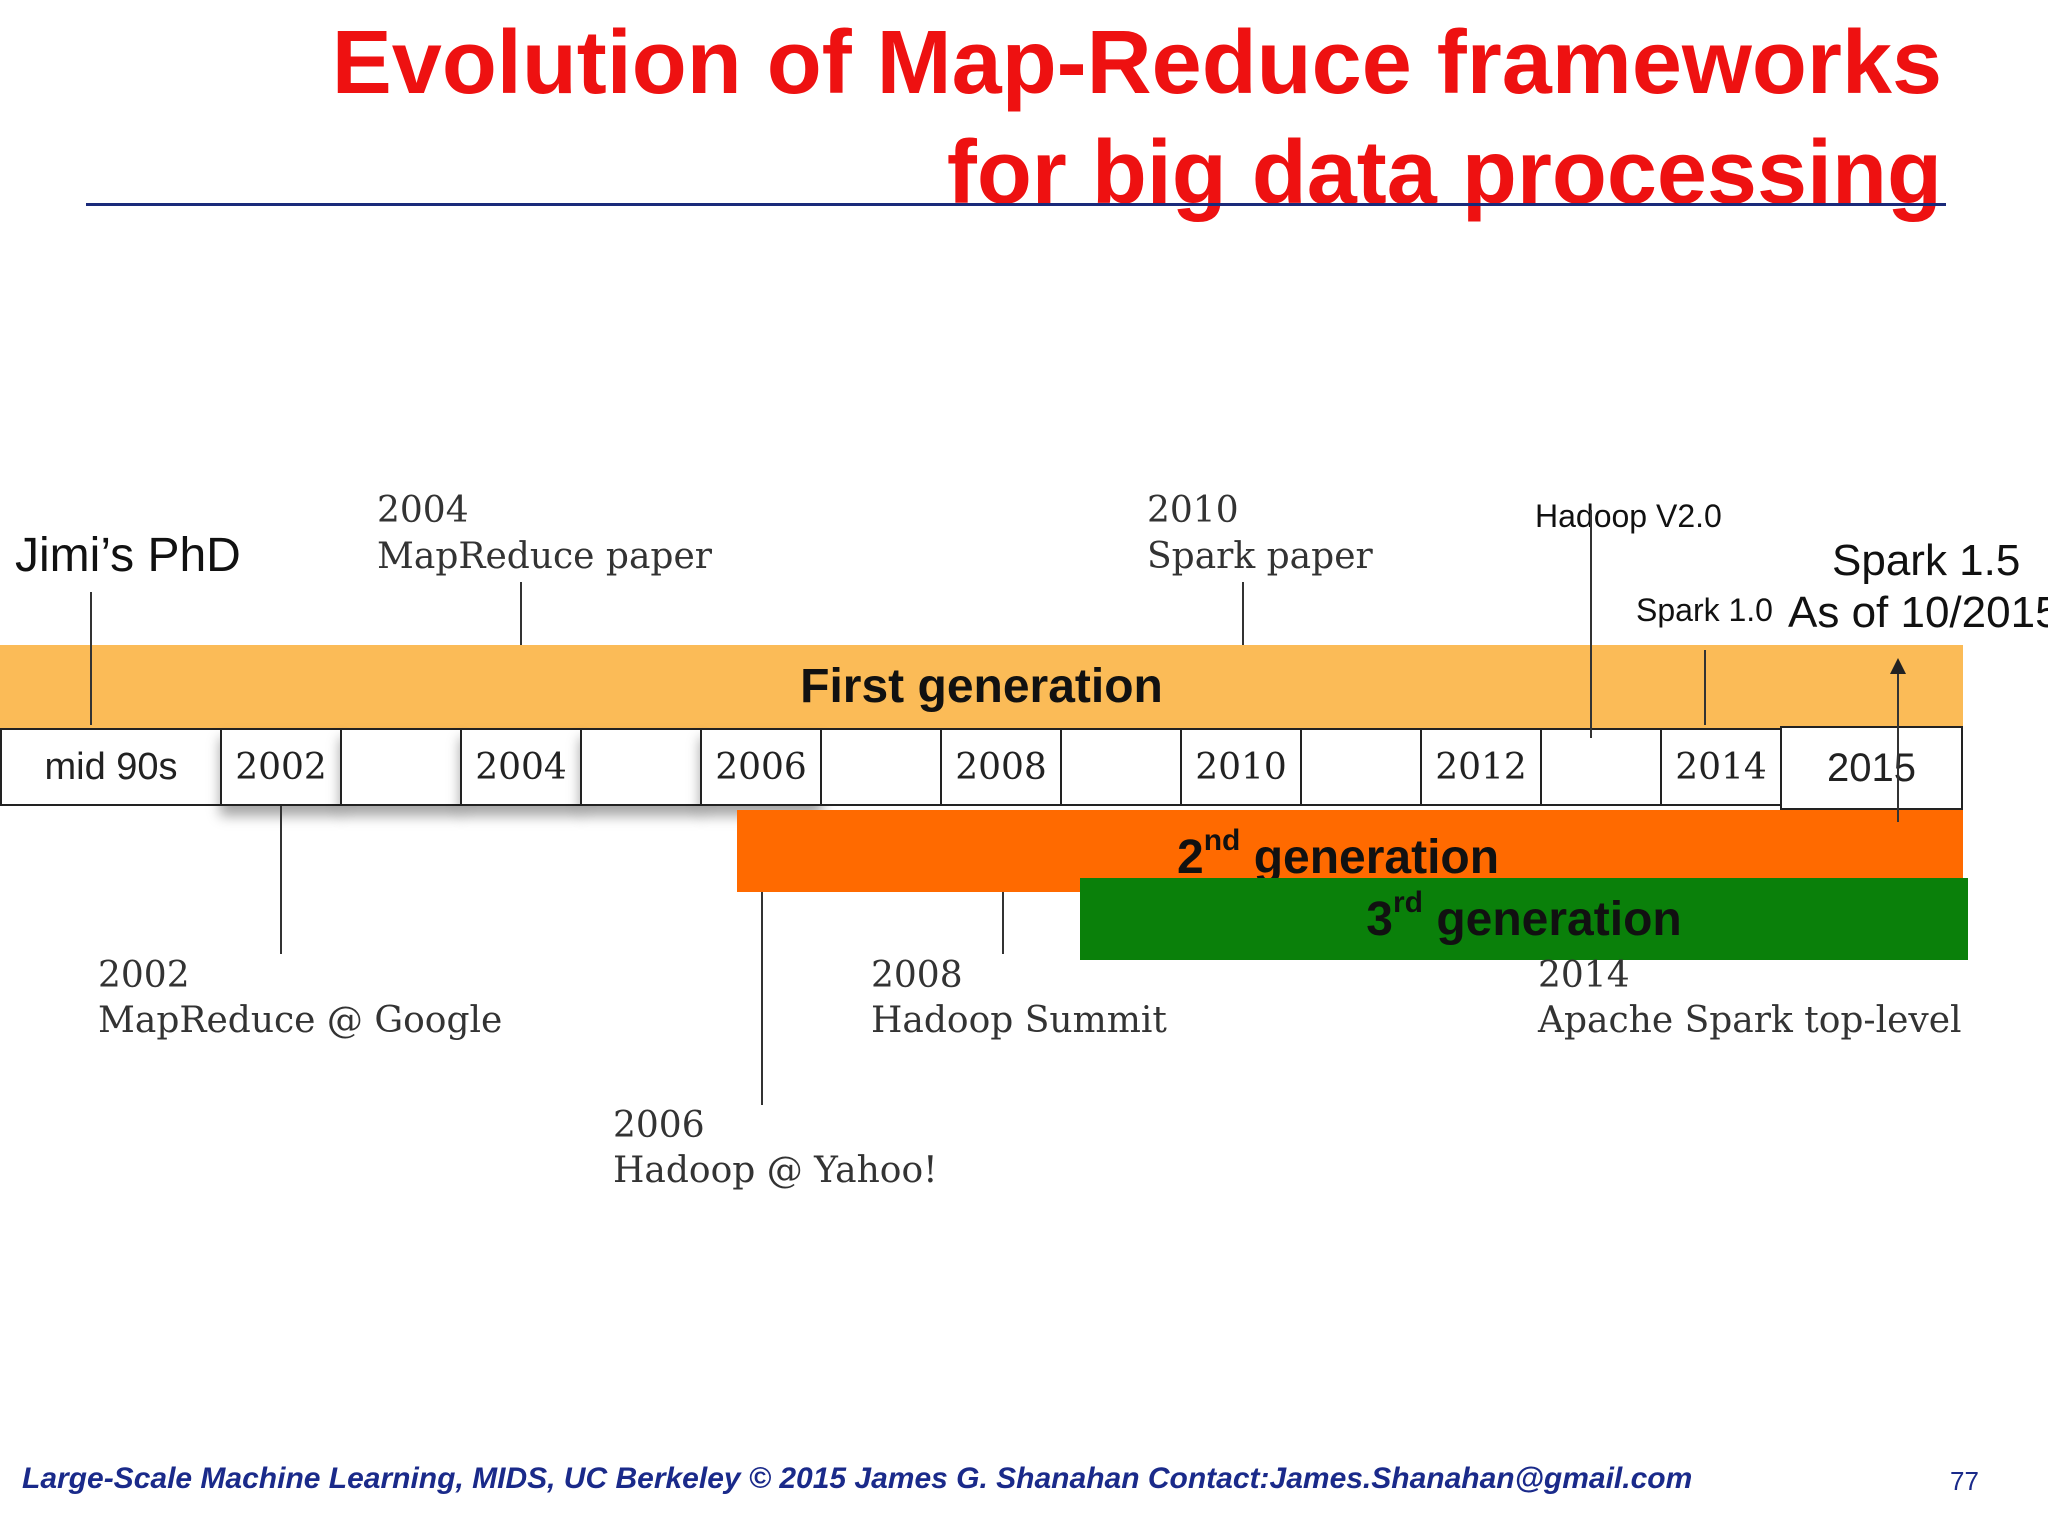 The width and height of the screenshot is (2048, 1536). What do you see at coordinates (1193, 510) in the screenshot?
I see `spark-paper-year: 2010` at bounding box center [1193, 510].